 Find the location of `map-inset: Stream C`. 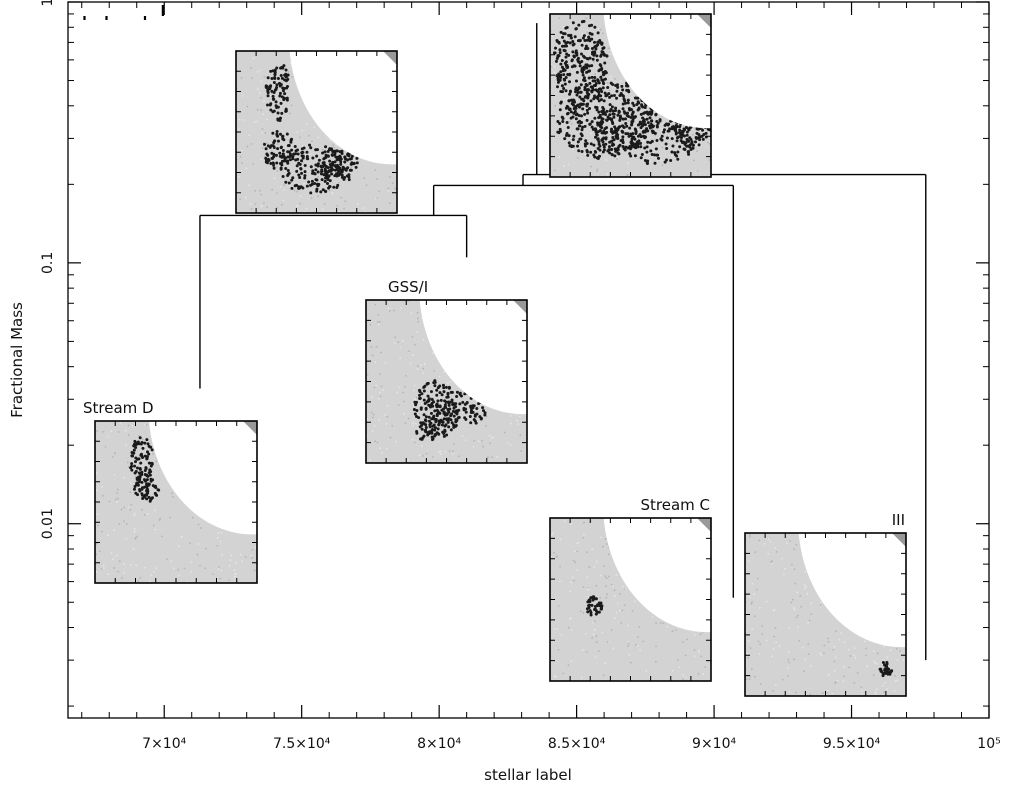

map-inset: Stream C is located at coordinates (630, 589).